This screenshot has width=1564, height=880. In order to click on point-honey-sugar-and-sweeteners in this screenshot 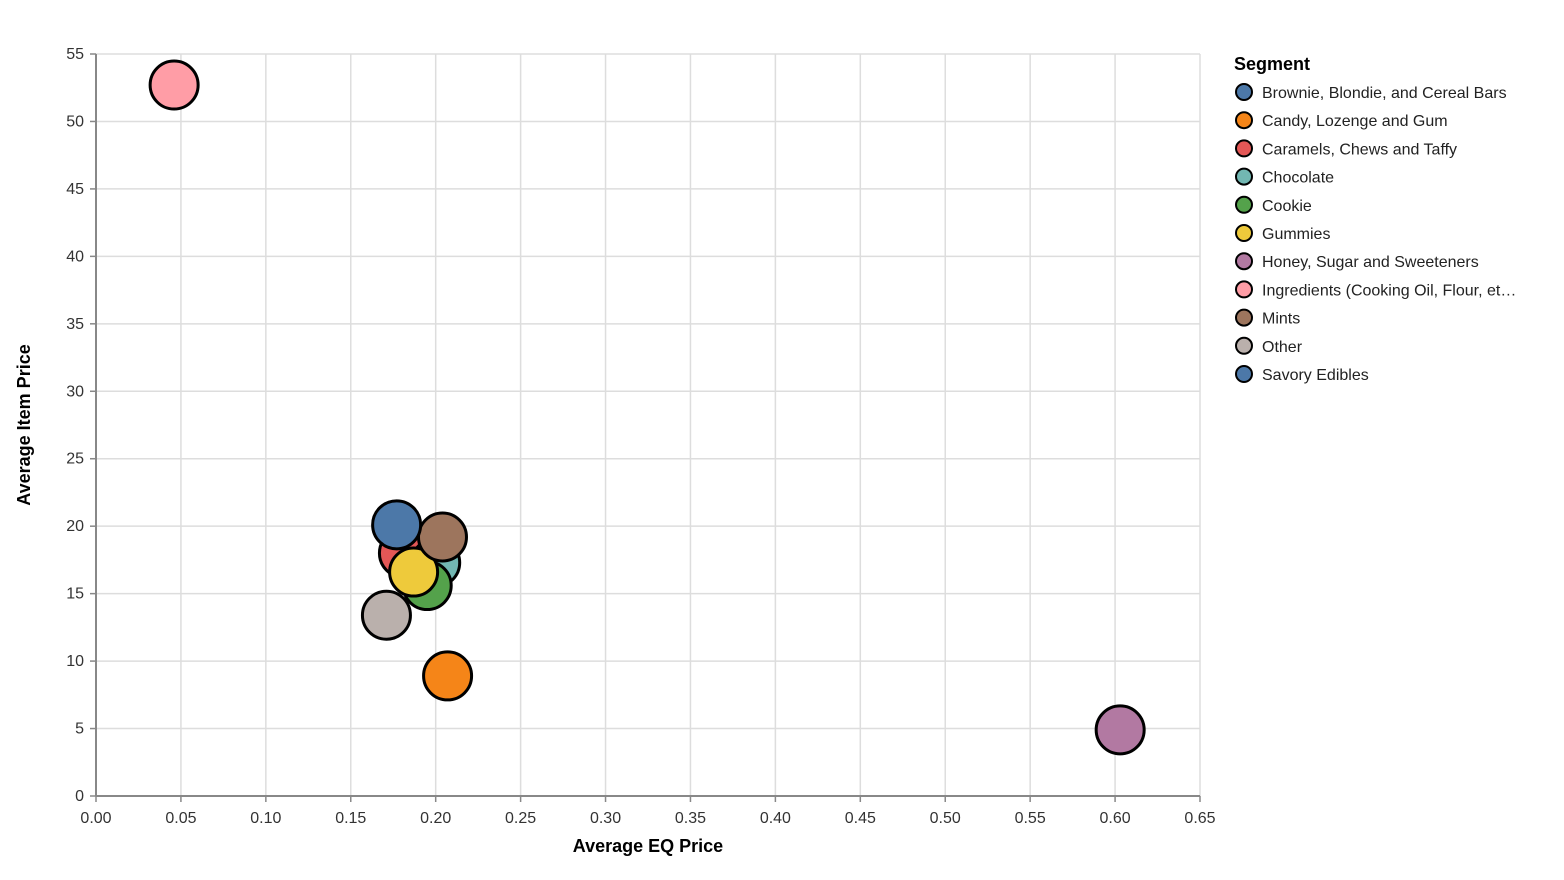, I will do `click(1120, 730)`.